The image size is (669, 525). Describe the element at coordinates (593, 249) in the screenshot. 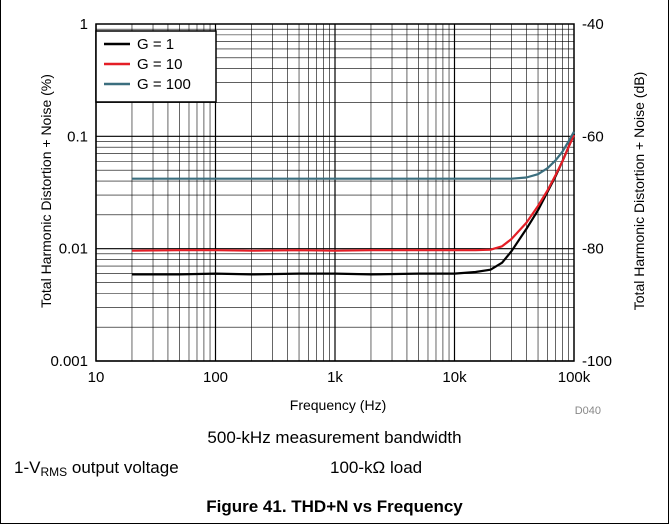

I see `y-tick-label-right: -80` at that location.